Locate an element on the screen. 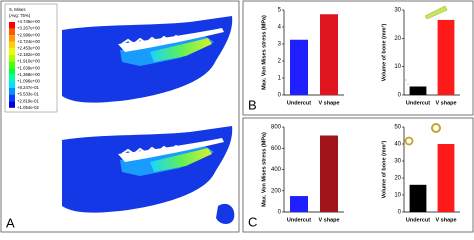 The height and width of the screenshot is (240, 474). panel-label: C is located at coordinates (252, 221).